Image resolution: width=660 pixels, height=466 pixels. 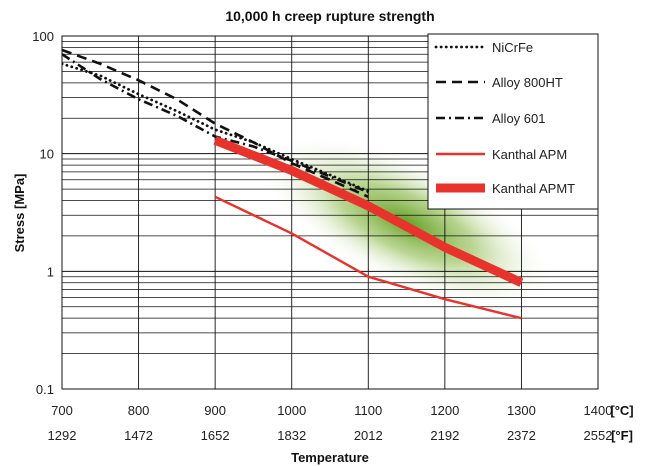 What do you see at coordinates (368, 435) in the screenshot?
I see `x-tick-label-fahrenheit: 2012` at bounding box center [368, 435].